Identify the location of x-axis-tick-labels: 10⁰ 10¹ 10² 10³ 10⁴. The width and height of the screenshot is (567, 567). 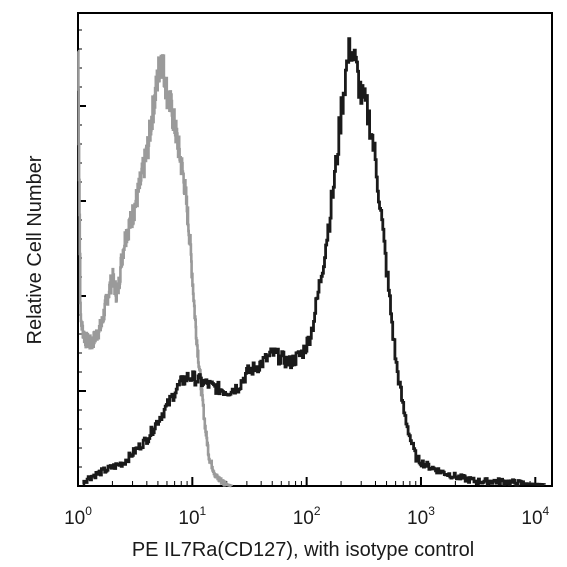
(306, 516).